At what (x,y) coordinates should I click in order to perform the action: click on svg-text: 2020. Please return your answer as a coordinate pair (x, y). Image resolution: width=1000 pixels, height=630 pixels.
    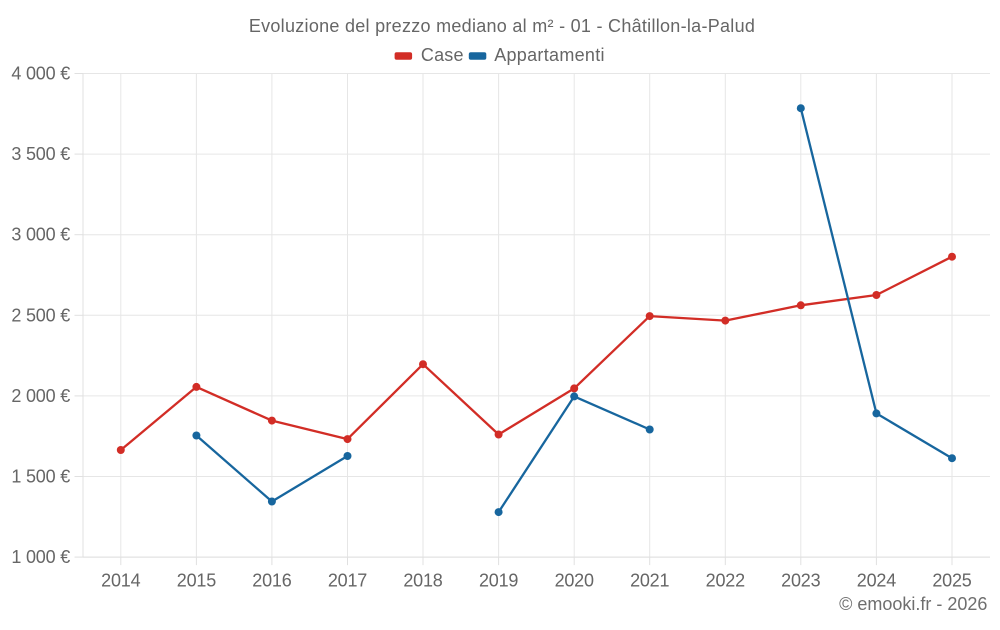
    Looking at the image, I should click on (574, 580).